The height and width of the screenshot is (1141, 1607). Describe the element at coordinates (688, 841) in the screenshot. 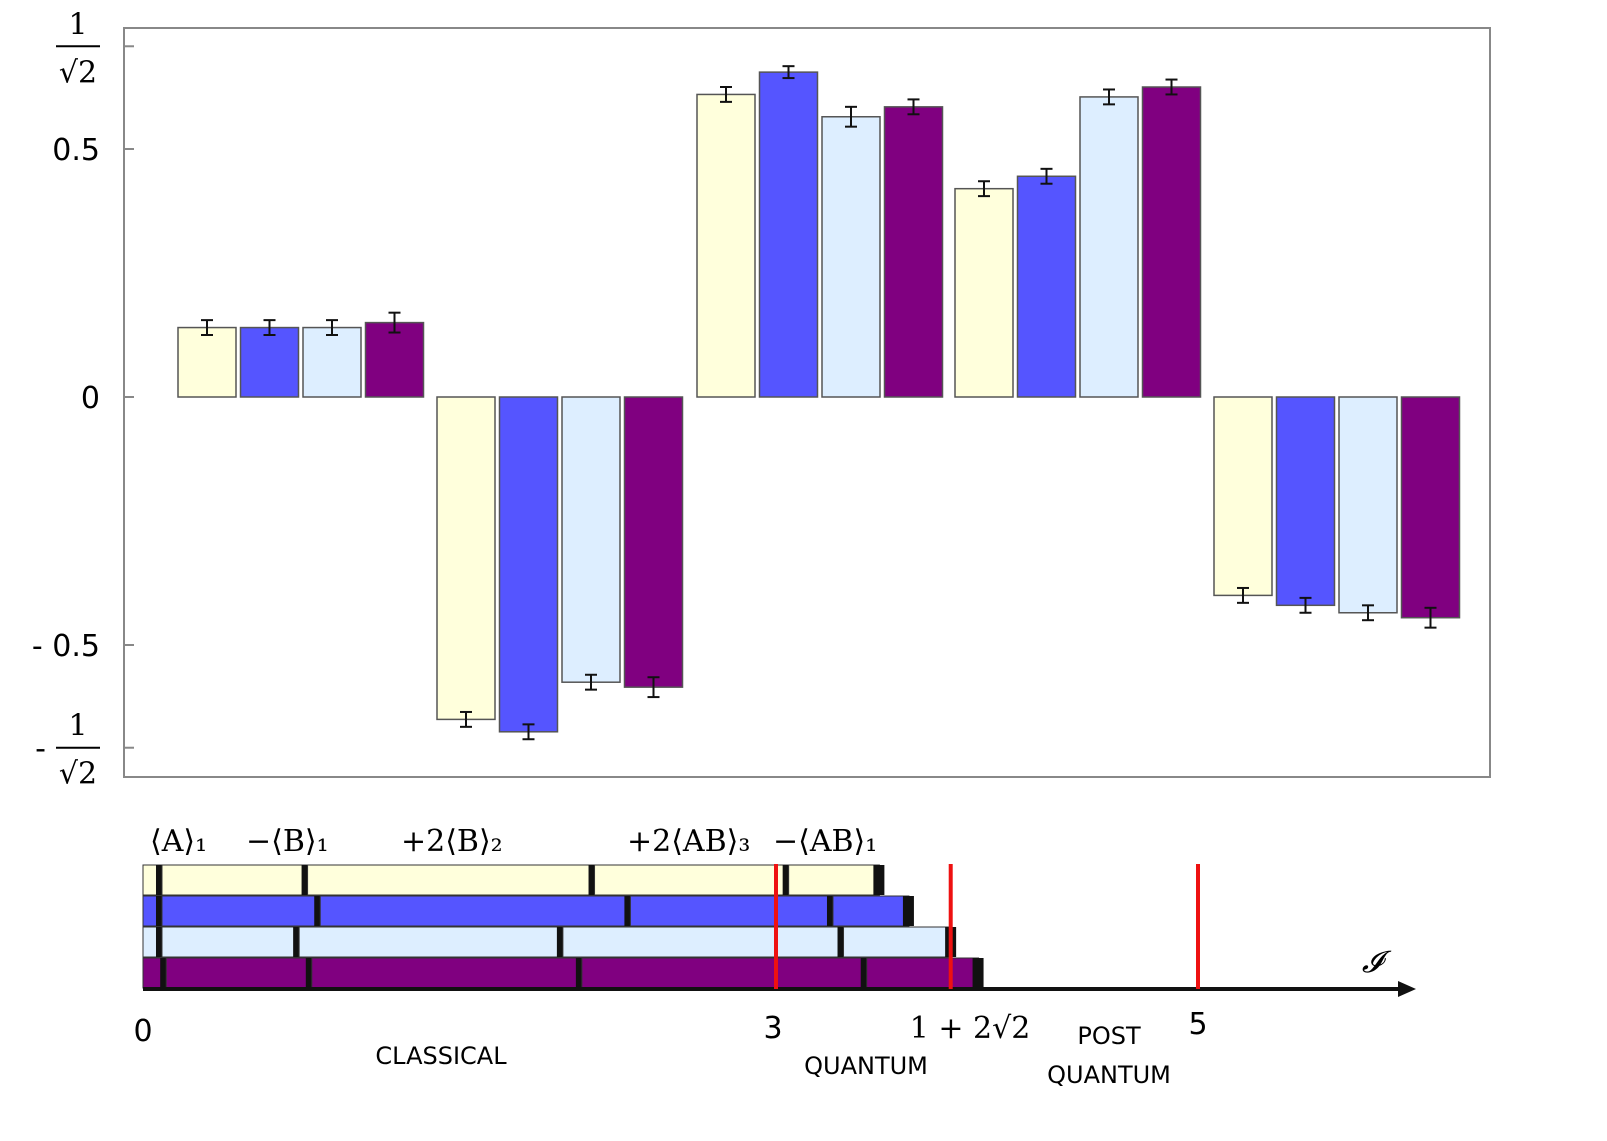

I see `term-label: +2⟨AB⟩₃` at that location.